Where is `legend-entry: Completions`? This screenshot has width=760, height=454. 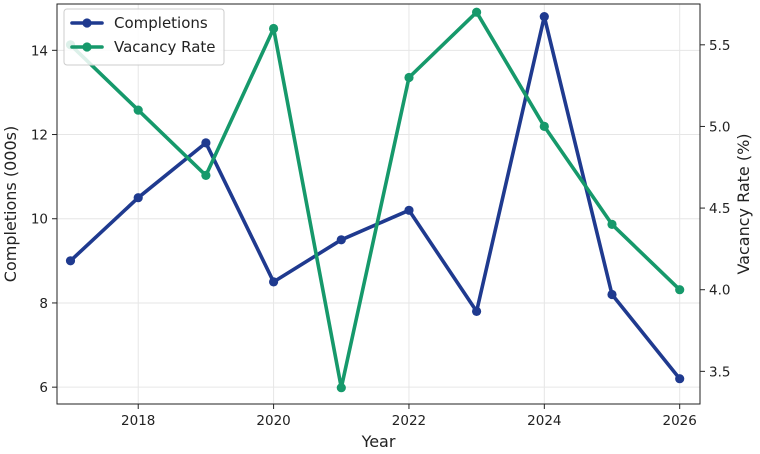 legend-entry: Completions is located at coordinates (139, 23).